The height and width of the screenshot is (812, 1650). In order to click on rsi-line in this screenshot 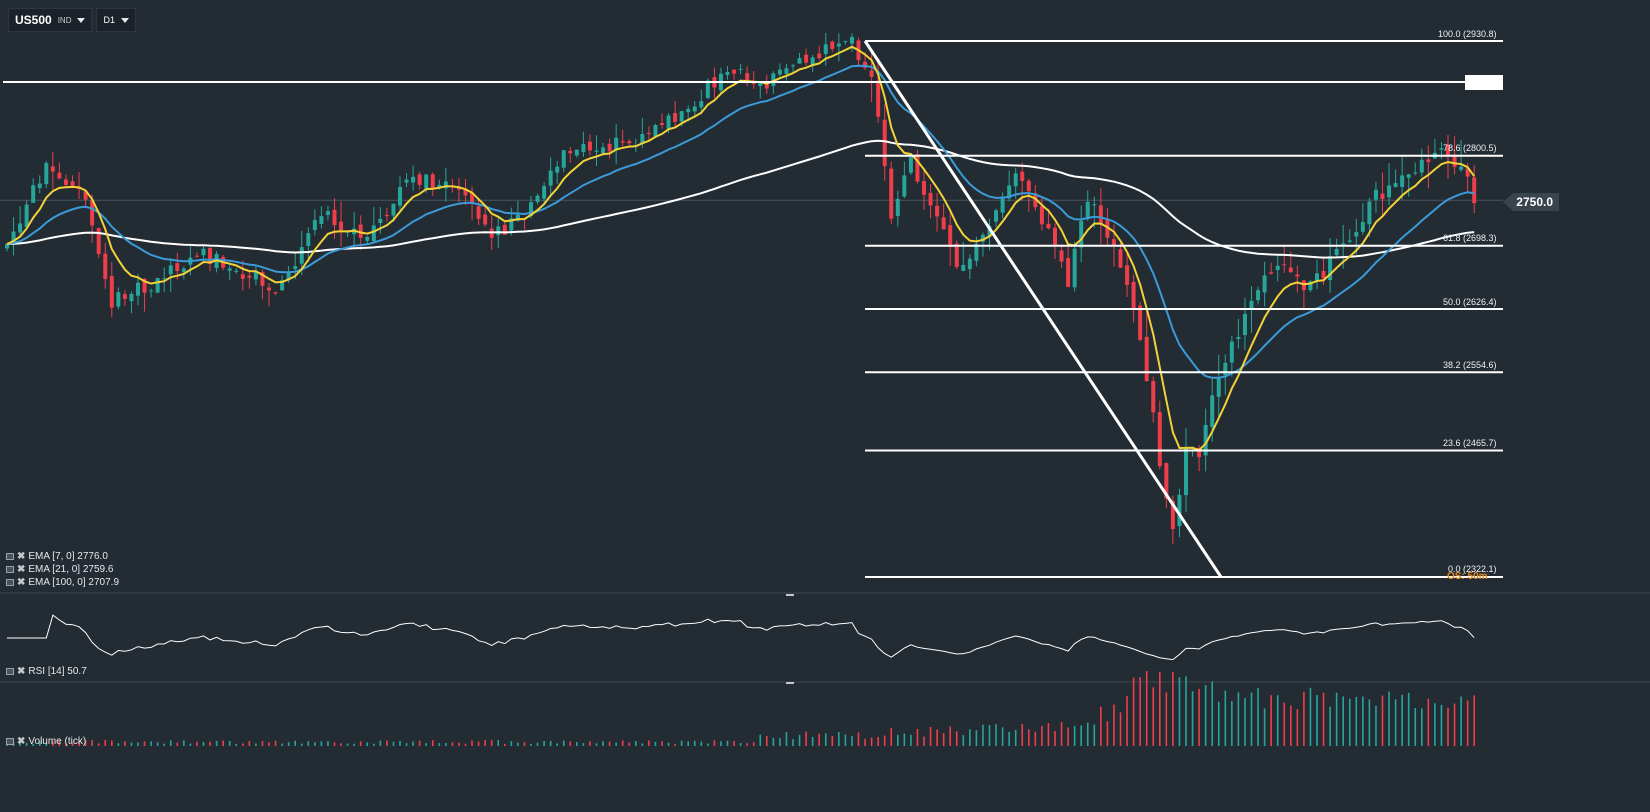, I will do `click(741, 637)`.